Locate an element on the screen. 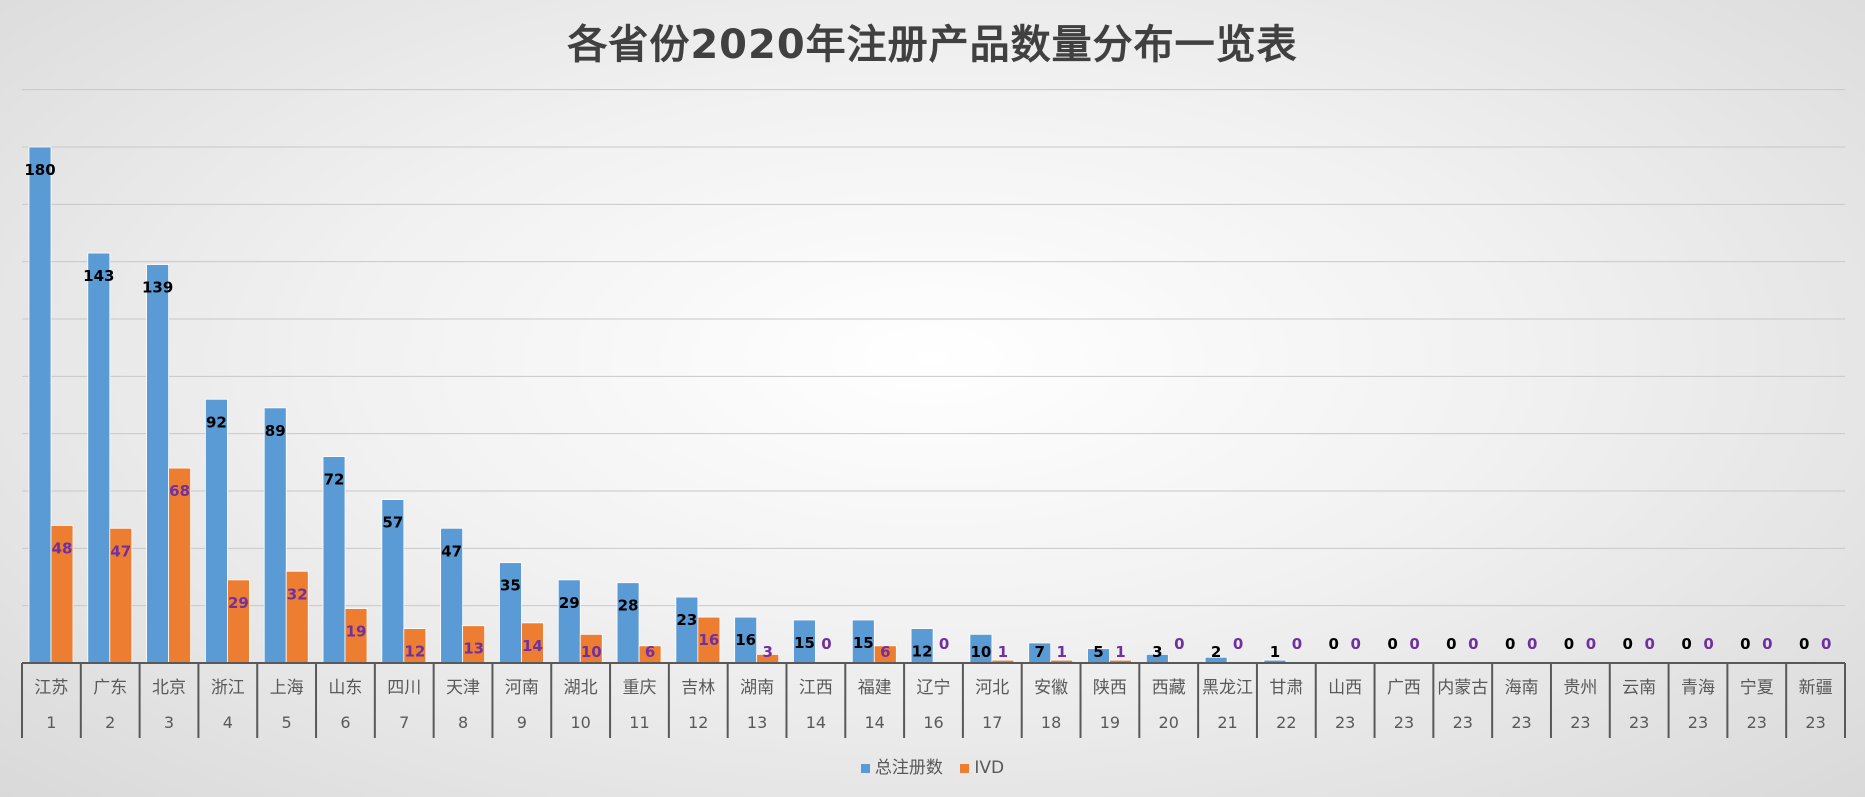 Image resolution: width=1865 pixels, height=797 pixels. tick-label-rank: 18 is located at coordinates (1051, 722).